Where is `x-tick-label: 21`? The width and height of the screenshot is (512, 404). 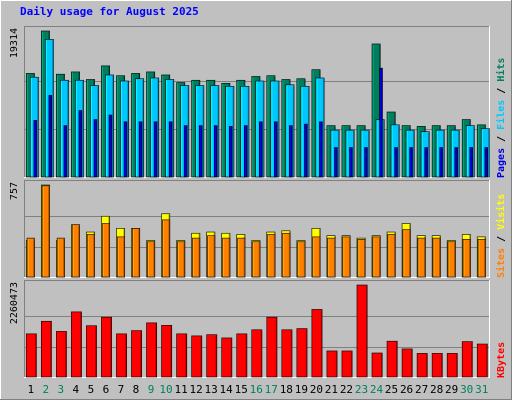
x-tick-label: 21 is located at coordinates (331, 389).